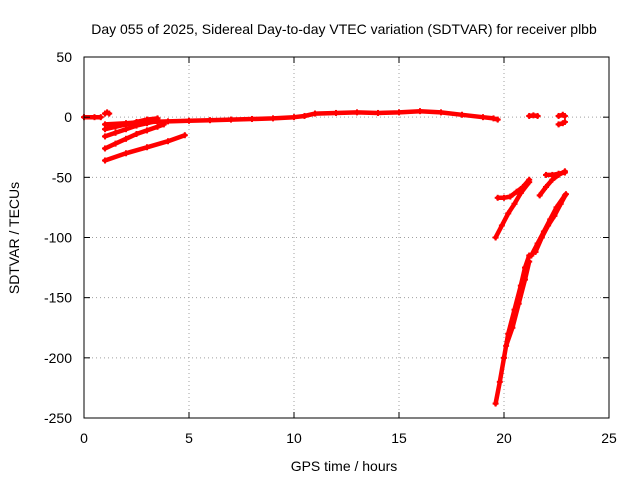  What do you see at coordinates (64, 57) in the screenshot?
I see `y-tick-label: 50` at bounding box center [64, 57].